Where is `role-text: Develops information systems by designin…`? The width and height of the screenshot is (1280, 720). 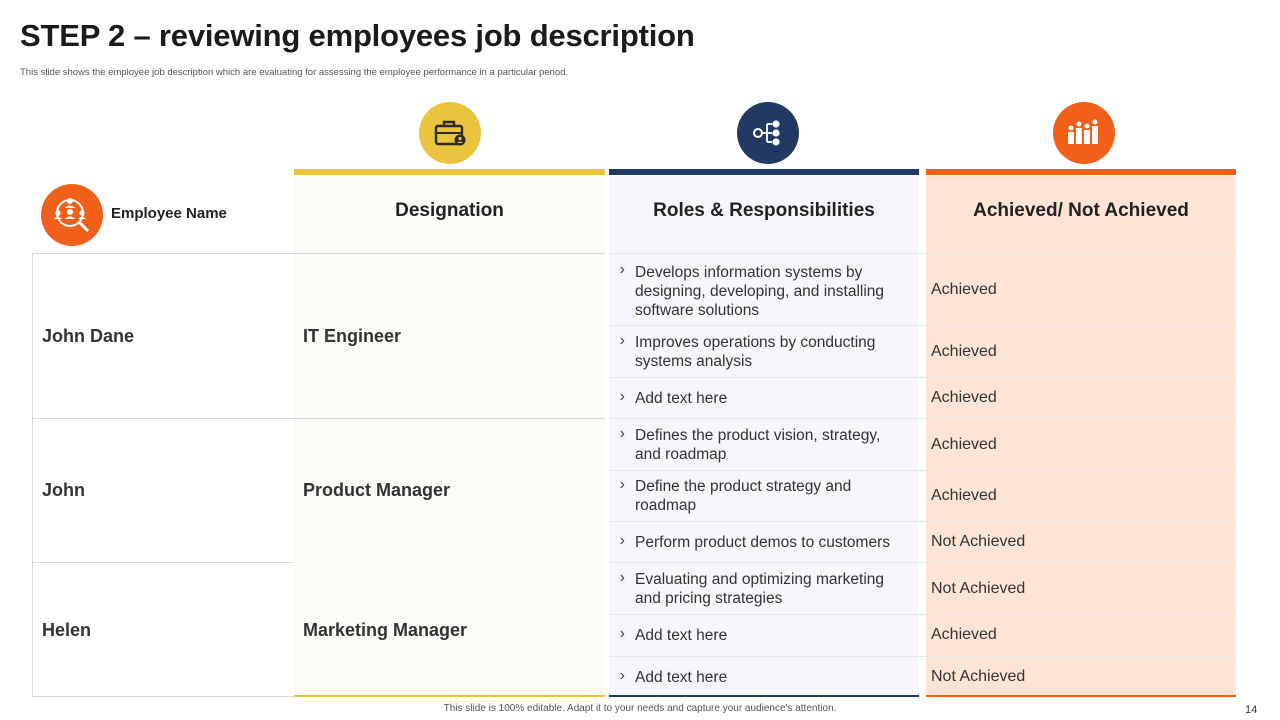 role-text: Develops information systems by designin… is located at coordinates (760, 291).